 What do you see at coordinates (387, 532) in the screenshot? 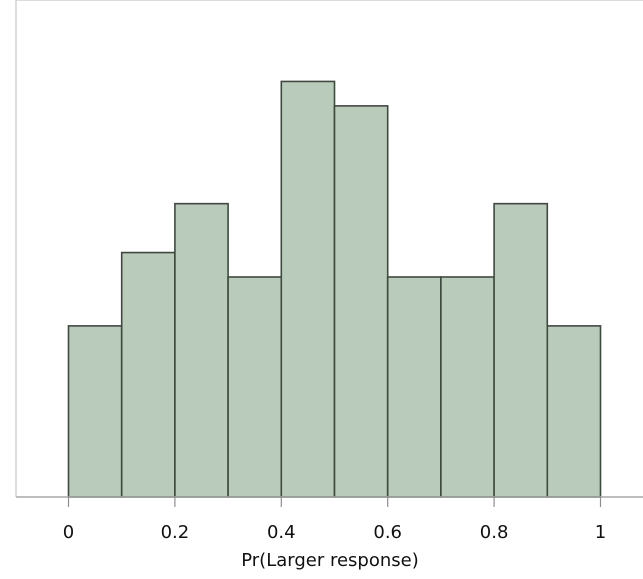
I see `x-tick-label-3: 0.6` at bounding box center [387, 532].